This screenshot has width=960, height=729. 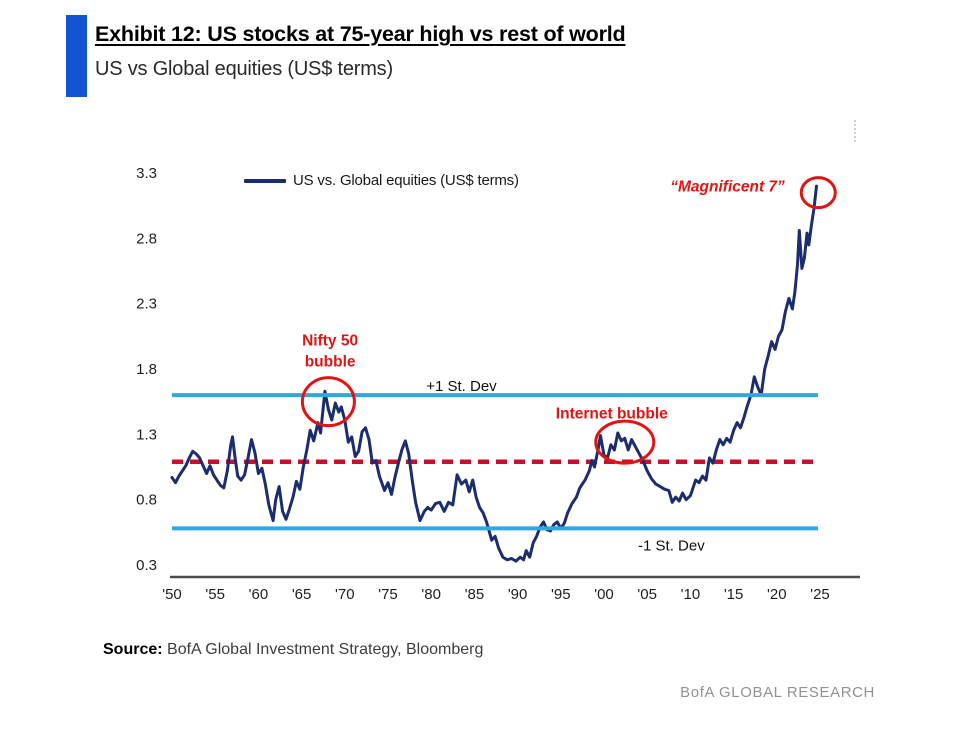 What do you see at coordinates (647, 594) in the screenshot?
I see `x-tick-label: '05` at bounding box center [647, 594].